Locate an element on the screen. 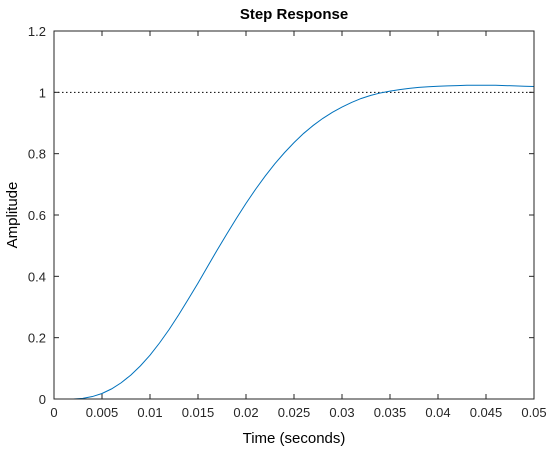  x-tick-label: 0.02 is located at coordinates (245, 412).